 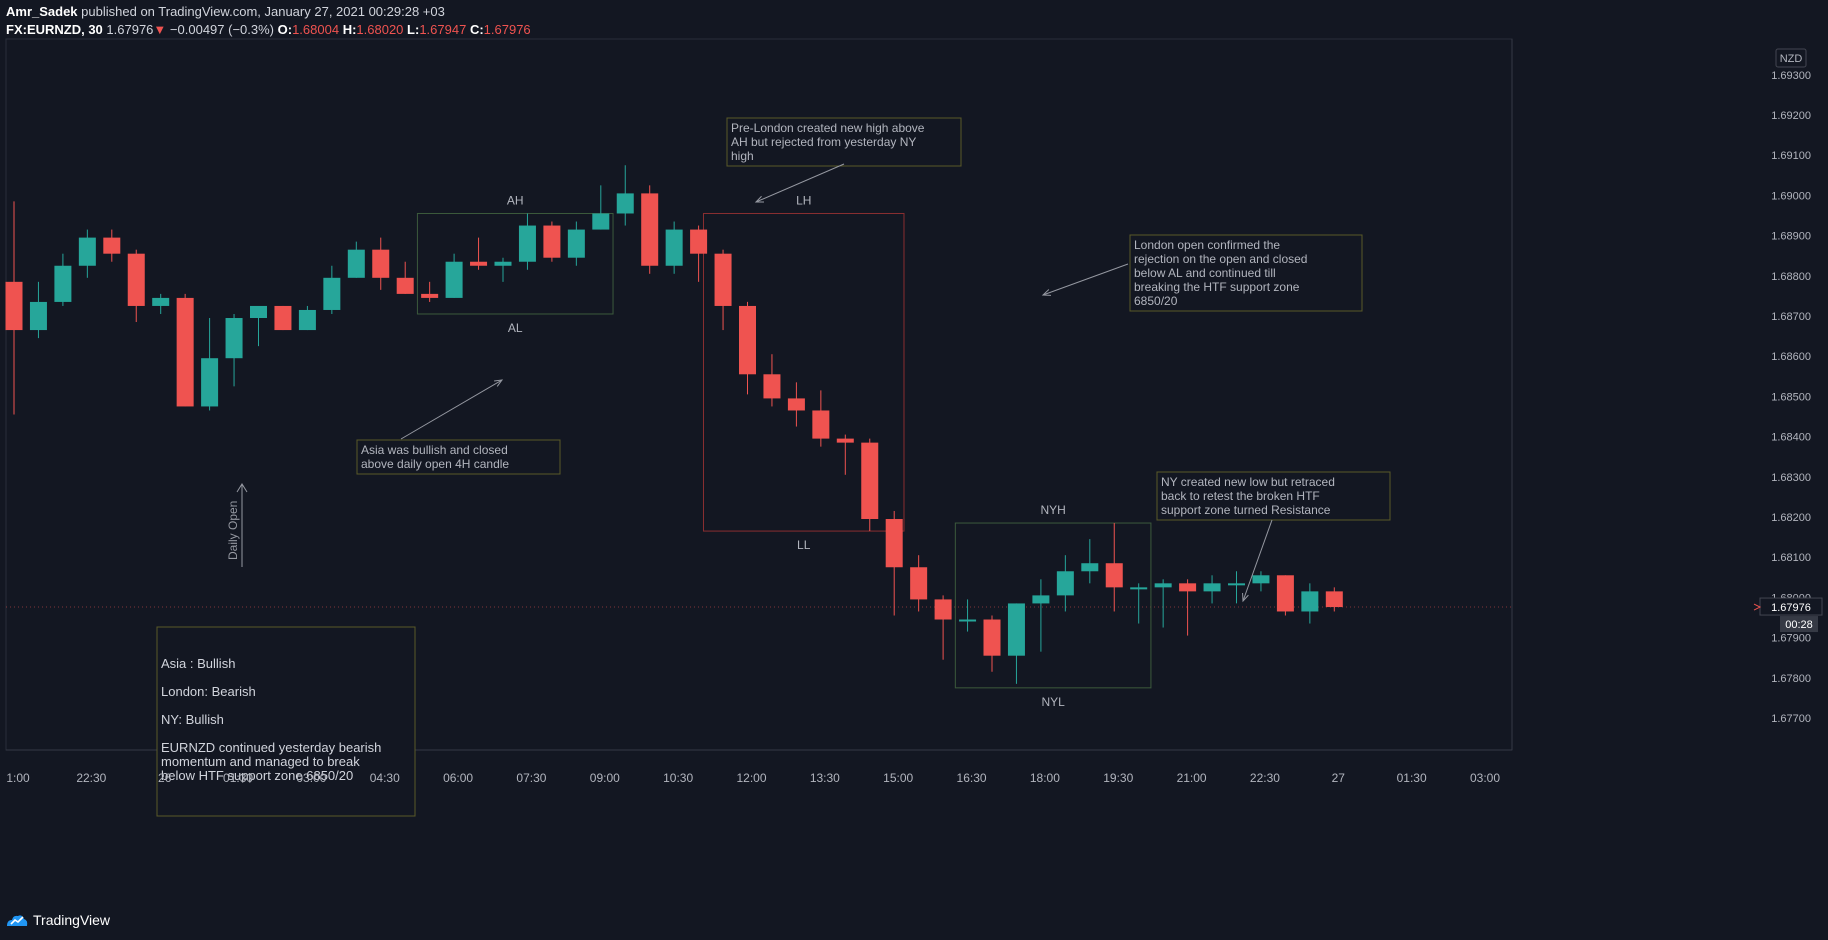 I want to click on ny-zone-low-label: NYL, so click(x=1053, y=702).